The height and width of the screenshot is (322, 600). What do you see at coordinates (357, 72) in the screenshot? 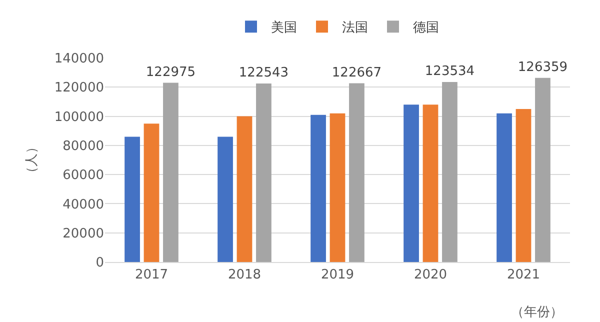
I see `data-label: 122667` at bounding box center [357, 72].